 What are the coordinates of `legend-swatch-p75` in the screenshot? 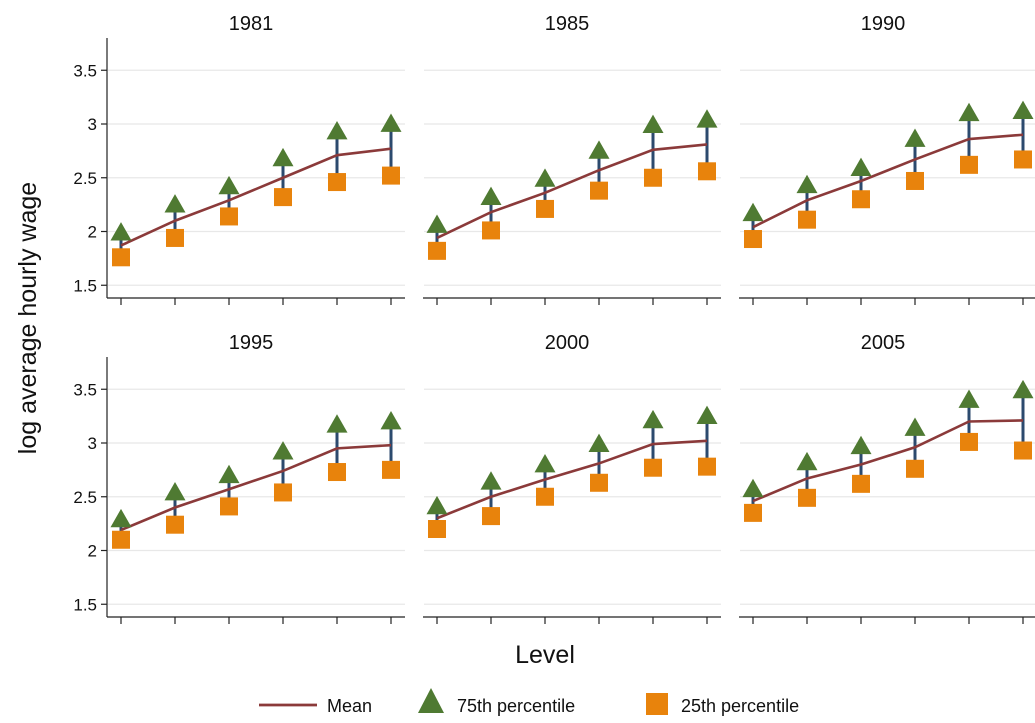 It's located at (431, 700).